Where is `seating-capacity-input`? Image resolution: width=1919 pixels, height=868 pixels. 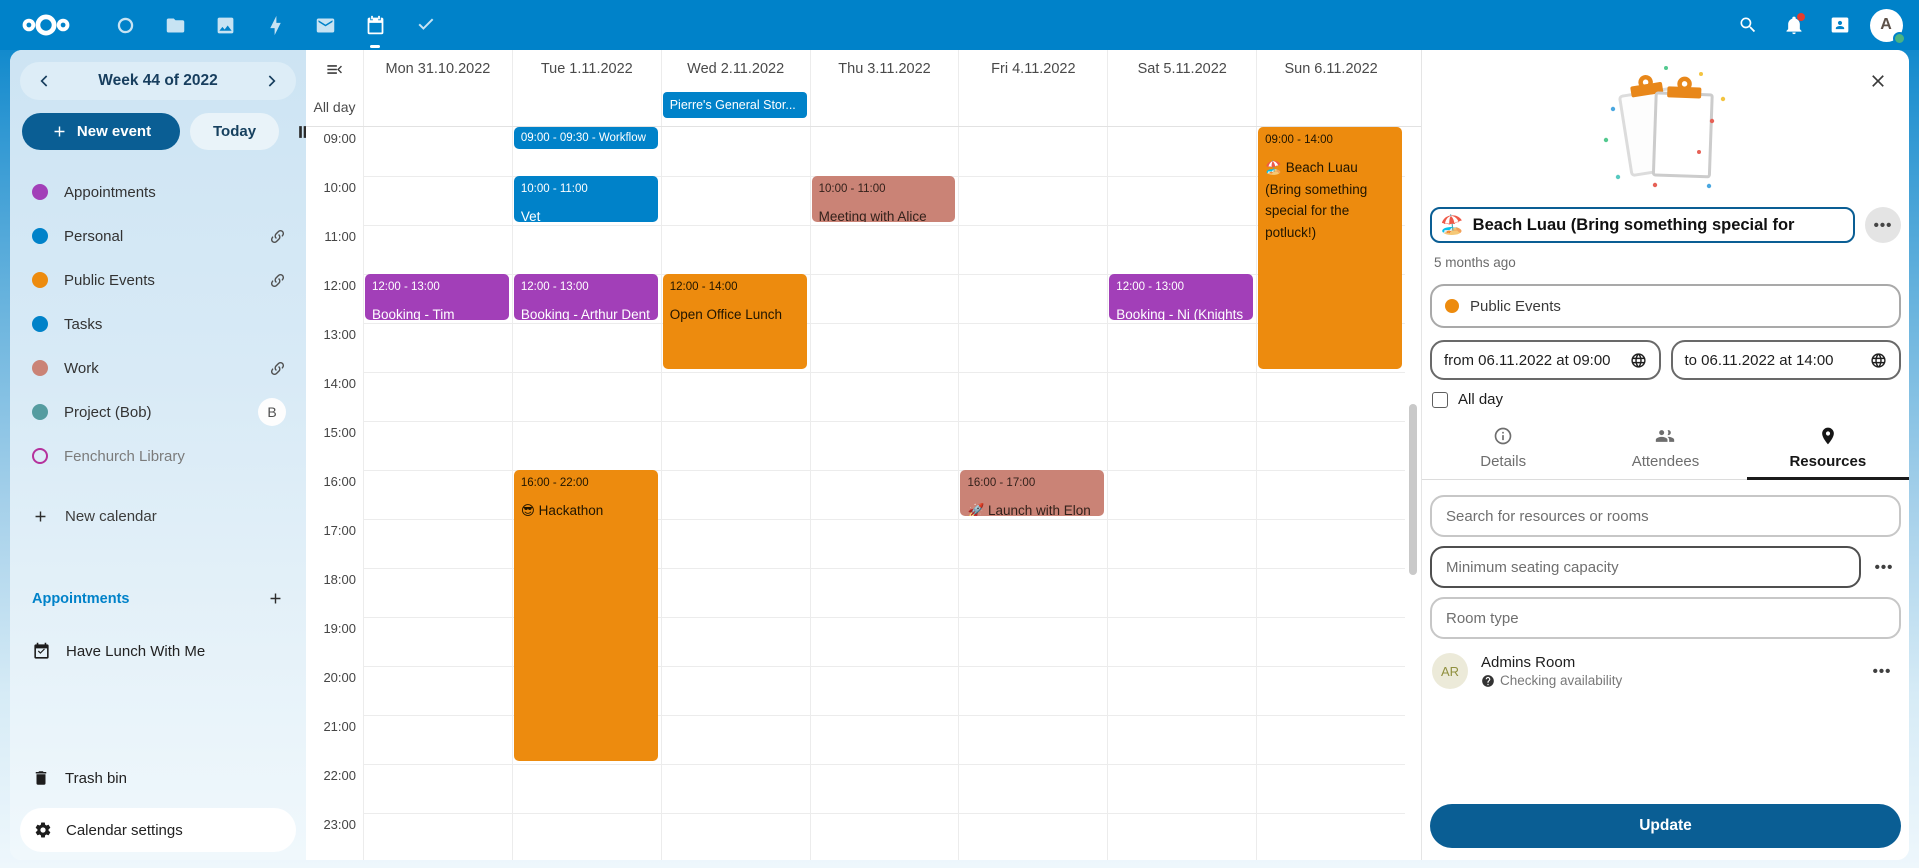
seating-capacity-input is located at coordinates (1645, 567).